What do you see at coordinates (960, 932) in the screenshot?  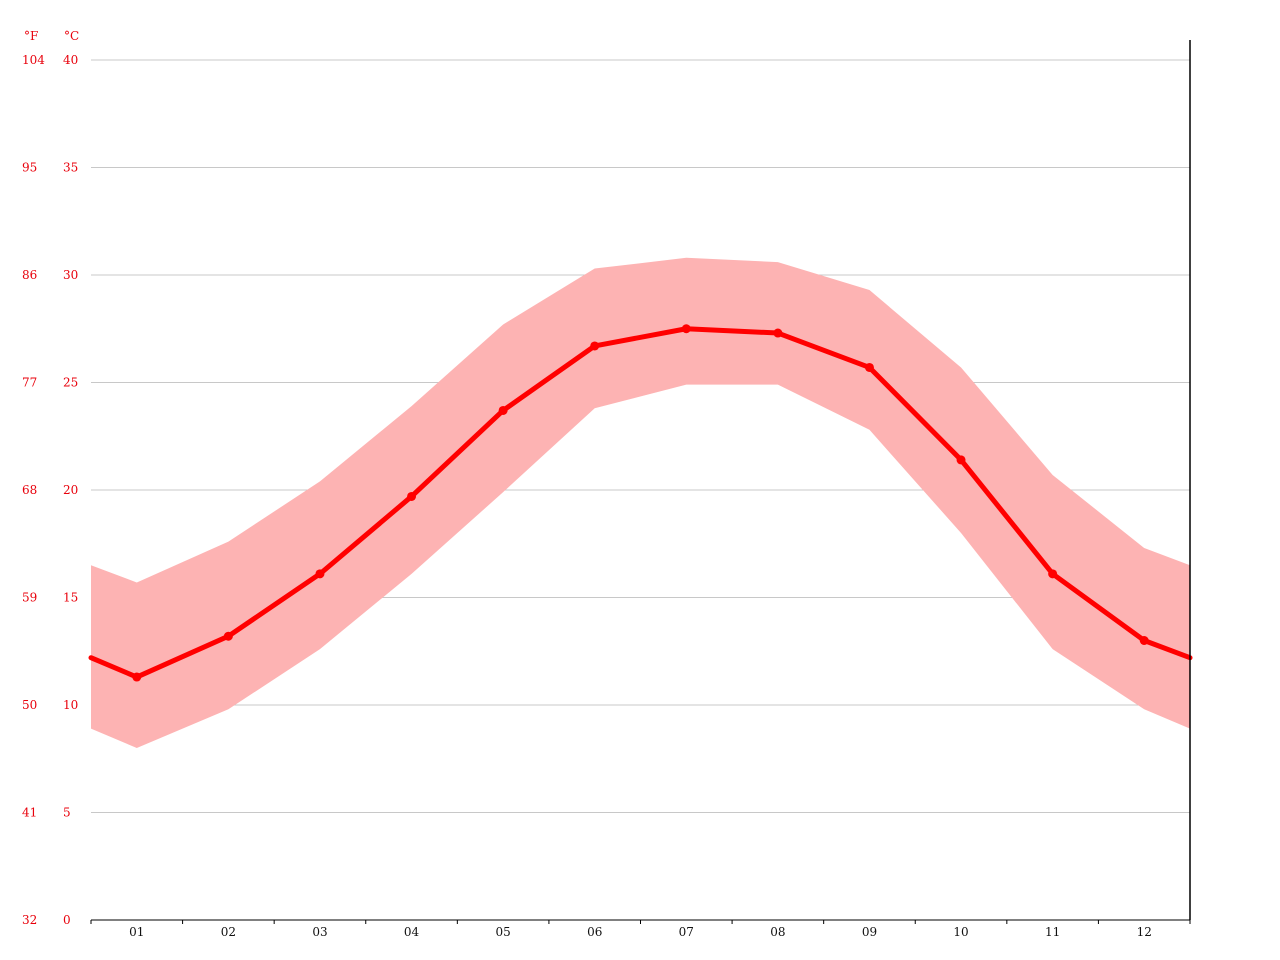 I see `x-tick-label-10: 10` at bounding box center [960, 932].